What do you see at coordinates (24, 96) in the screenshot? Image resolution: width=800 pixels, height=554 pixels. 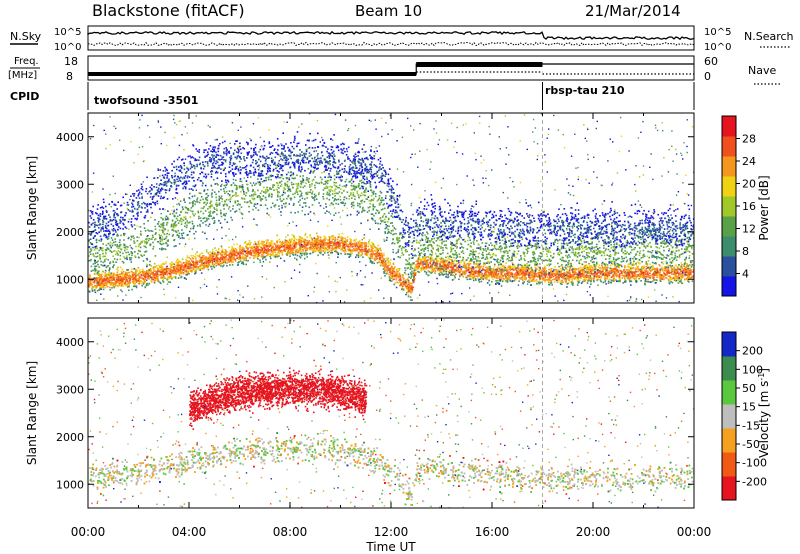 I see `cpid-label: CPID` at bounding box center [24, 96].